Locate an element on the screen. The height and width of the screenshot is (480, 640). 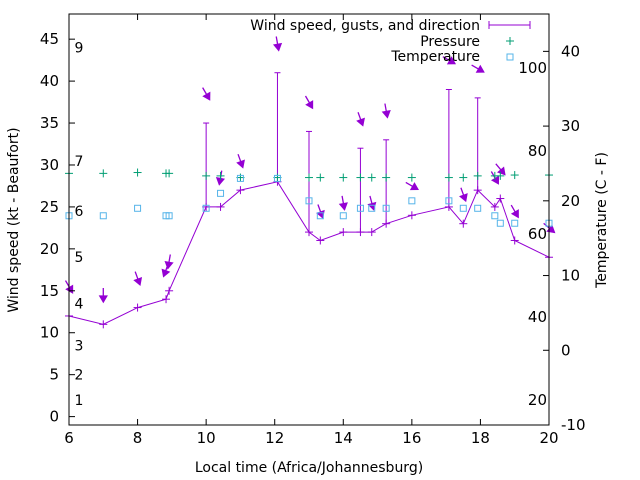
x-tick-label: 18 is located at coordinates (480, 438).